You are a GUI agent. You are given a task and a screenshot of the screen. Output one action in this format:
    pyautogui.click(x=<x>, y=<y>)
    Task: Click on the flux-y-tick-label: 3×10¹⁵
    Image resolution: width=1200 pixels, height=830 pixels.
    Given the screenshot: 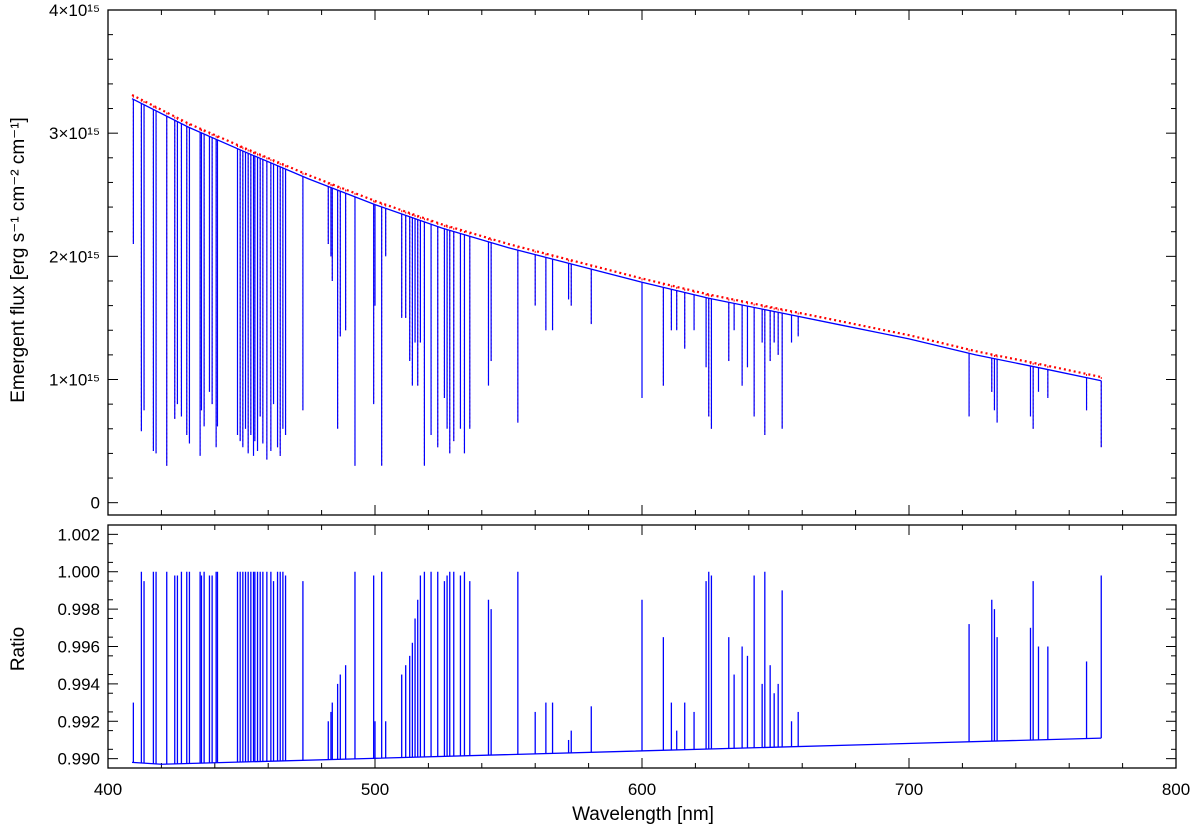 What is the action you would take?
    pyautogui.click(x=74, y=133)
    